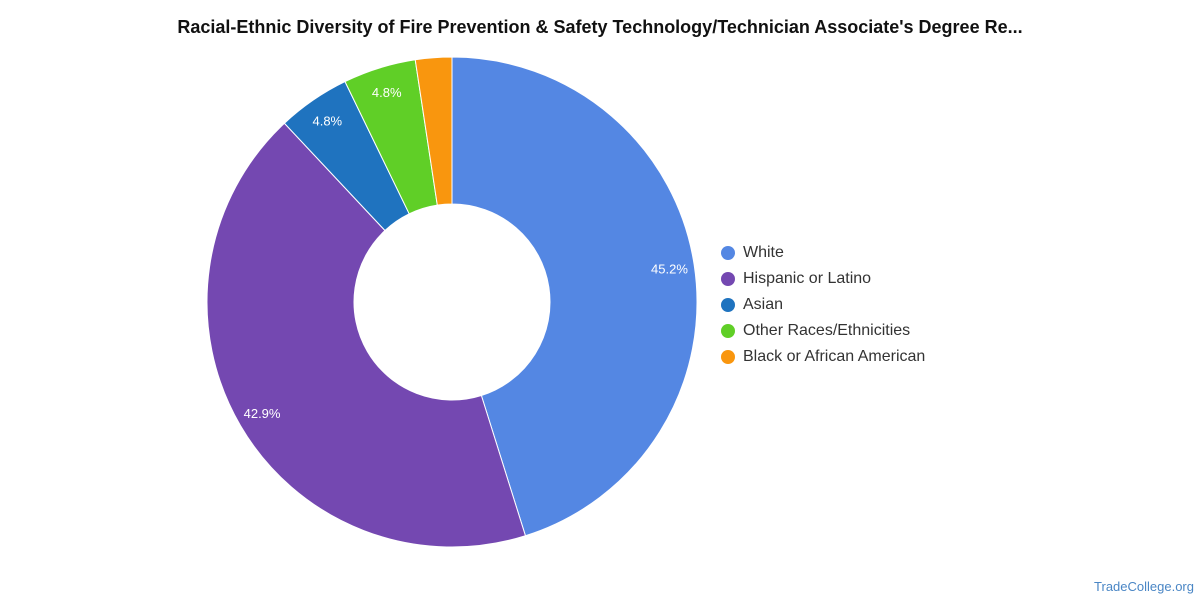 Image resolution: width=1200 pixels, height=600 pixels. What do you see at coordinates (327, 121) in the screenshot?
I see `slice-label-asian: 4.8%` at bounding box center [327, 121].